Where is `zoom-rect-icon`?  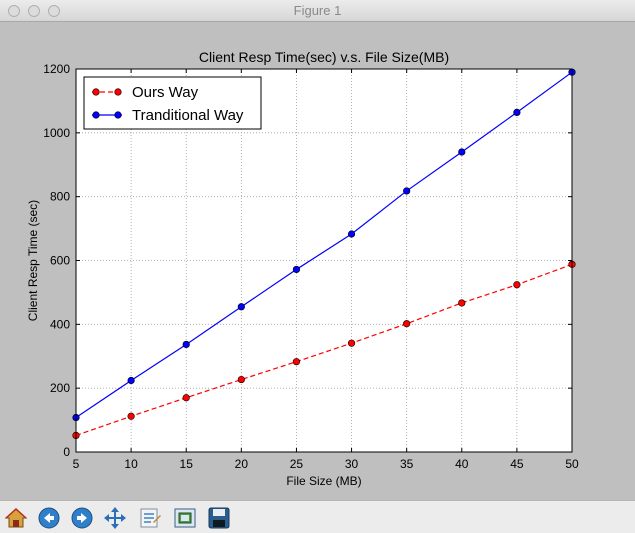 zoom-rect-icon is located at coordinates (185, 518).